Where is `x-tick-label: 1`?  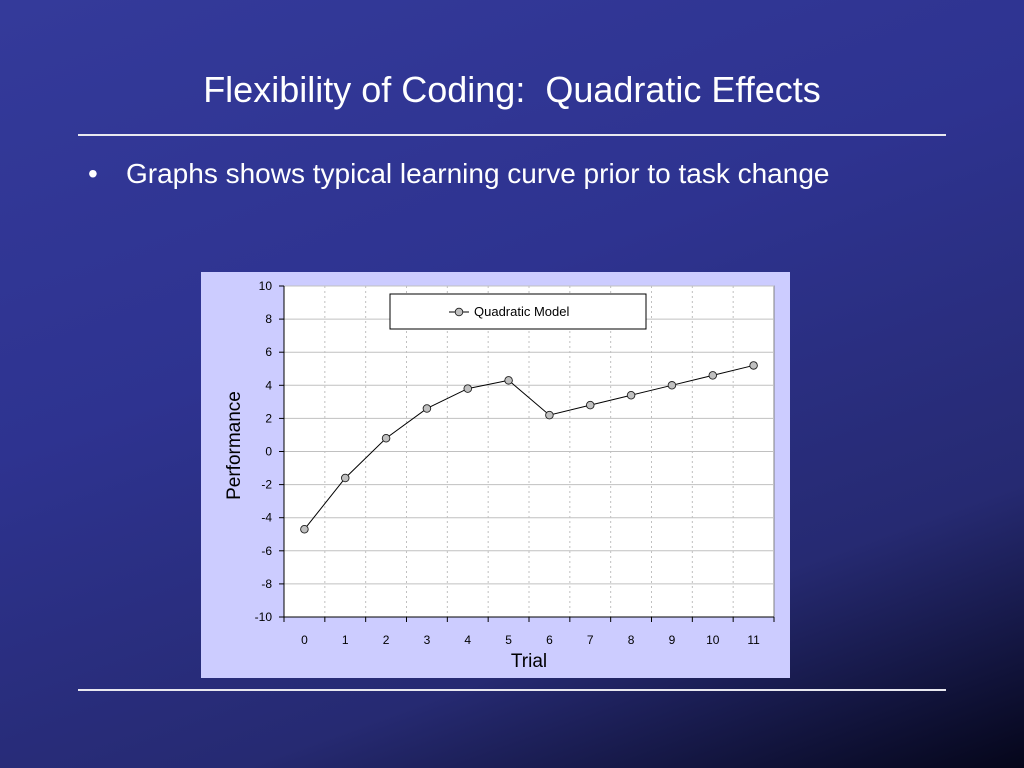 x-tick-label: 1 is located at coordinates (345, 640).